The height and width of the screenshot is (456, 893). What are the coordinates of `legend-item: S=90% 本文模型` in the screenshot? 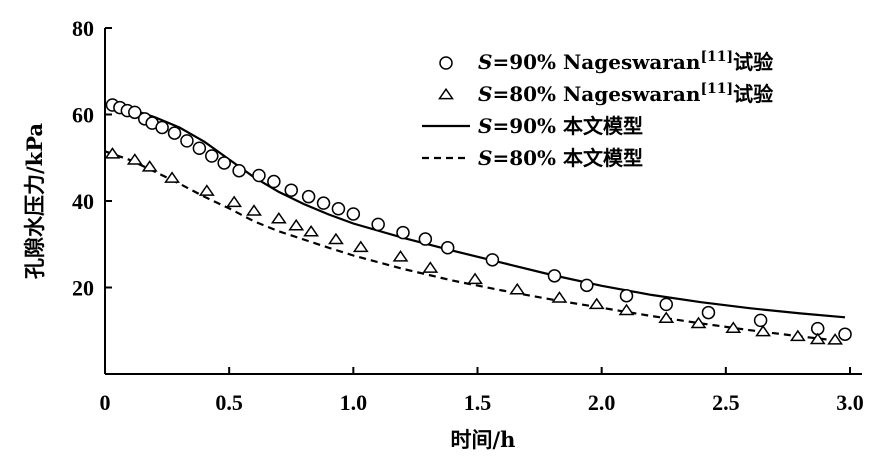 It's located at (532, 126).